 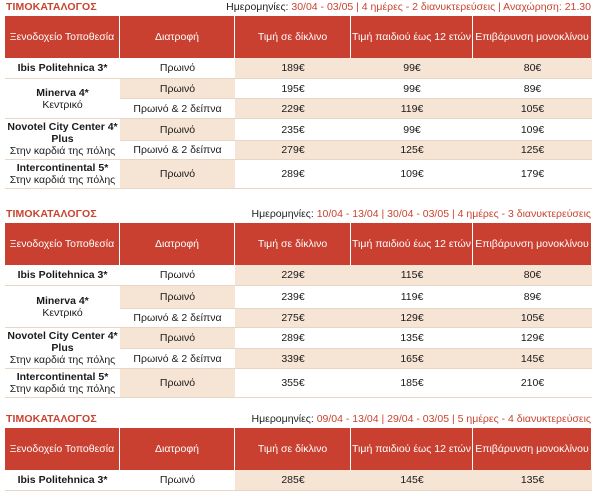 What do you see at coordinates (532, 359) in the screenshot?
I see `single-cell: 145€` at bounding box center [532, 359].